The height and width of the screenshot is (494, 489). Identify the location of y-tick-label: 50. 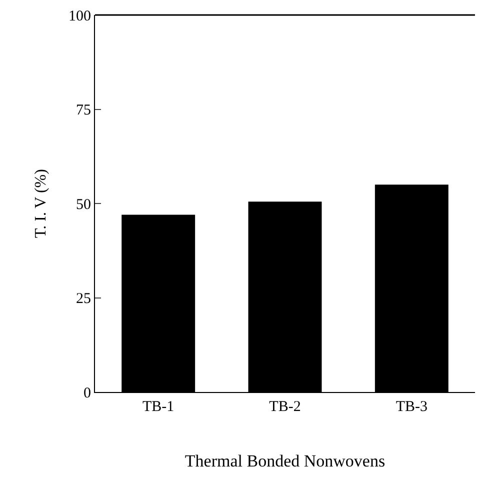
(83, 204).